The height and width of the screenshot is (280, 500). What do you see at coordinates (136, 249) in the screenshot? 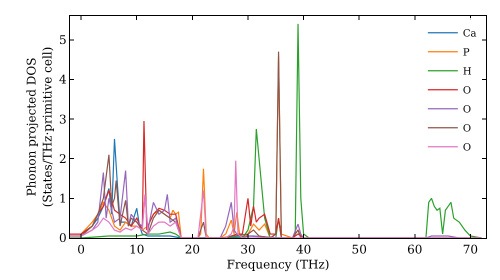
I see `x-tick-label: 10` at bounding box center [136, 249].